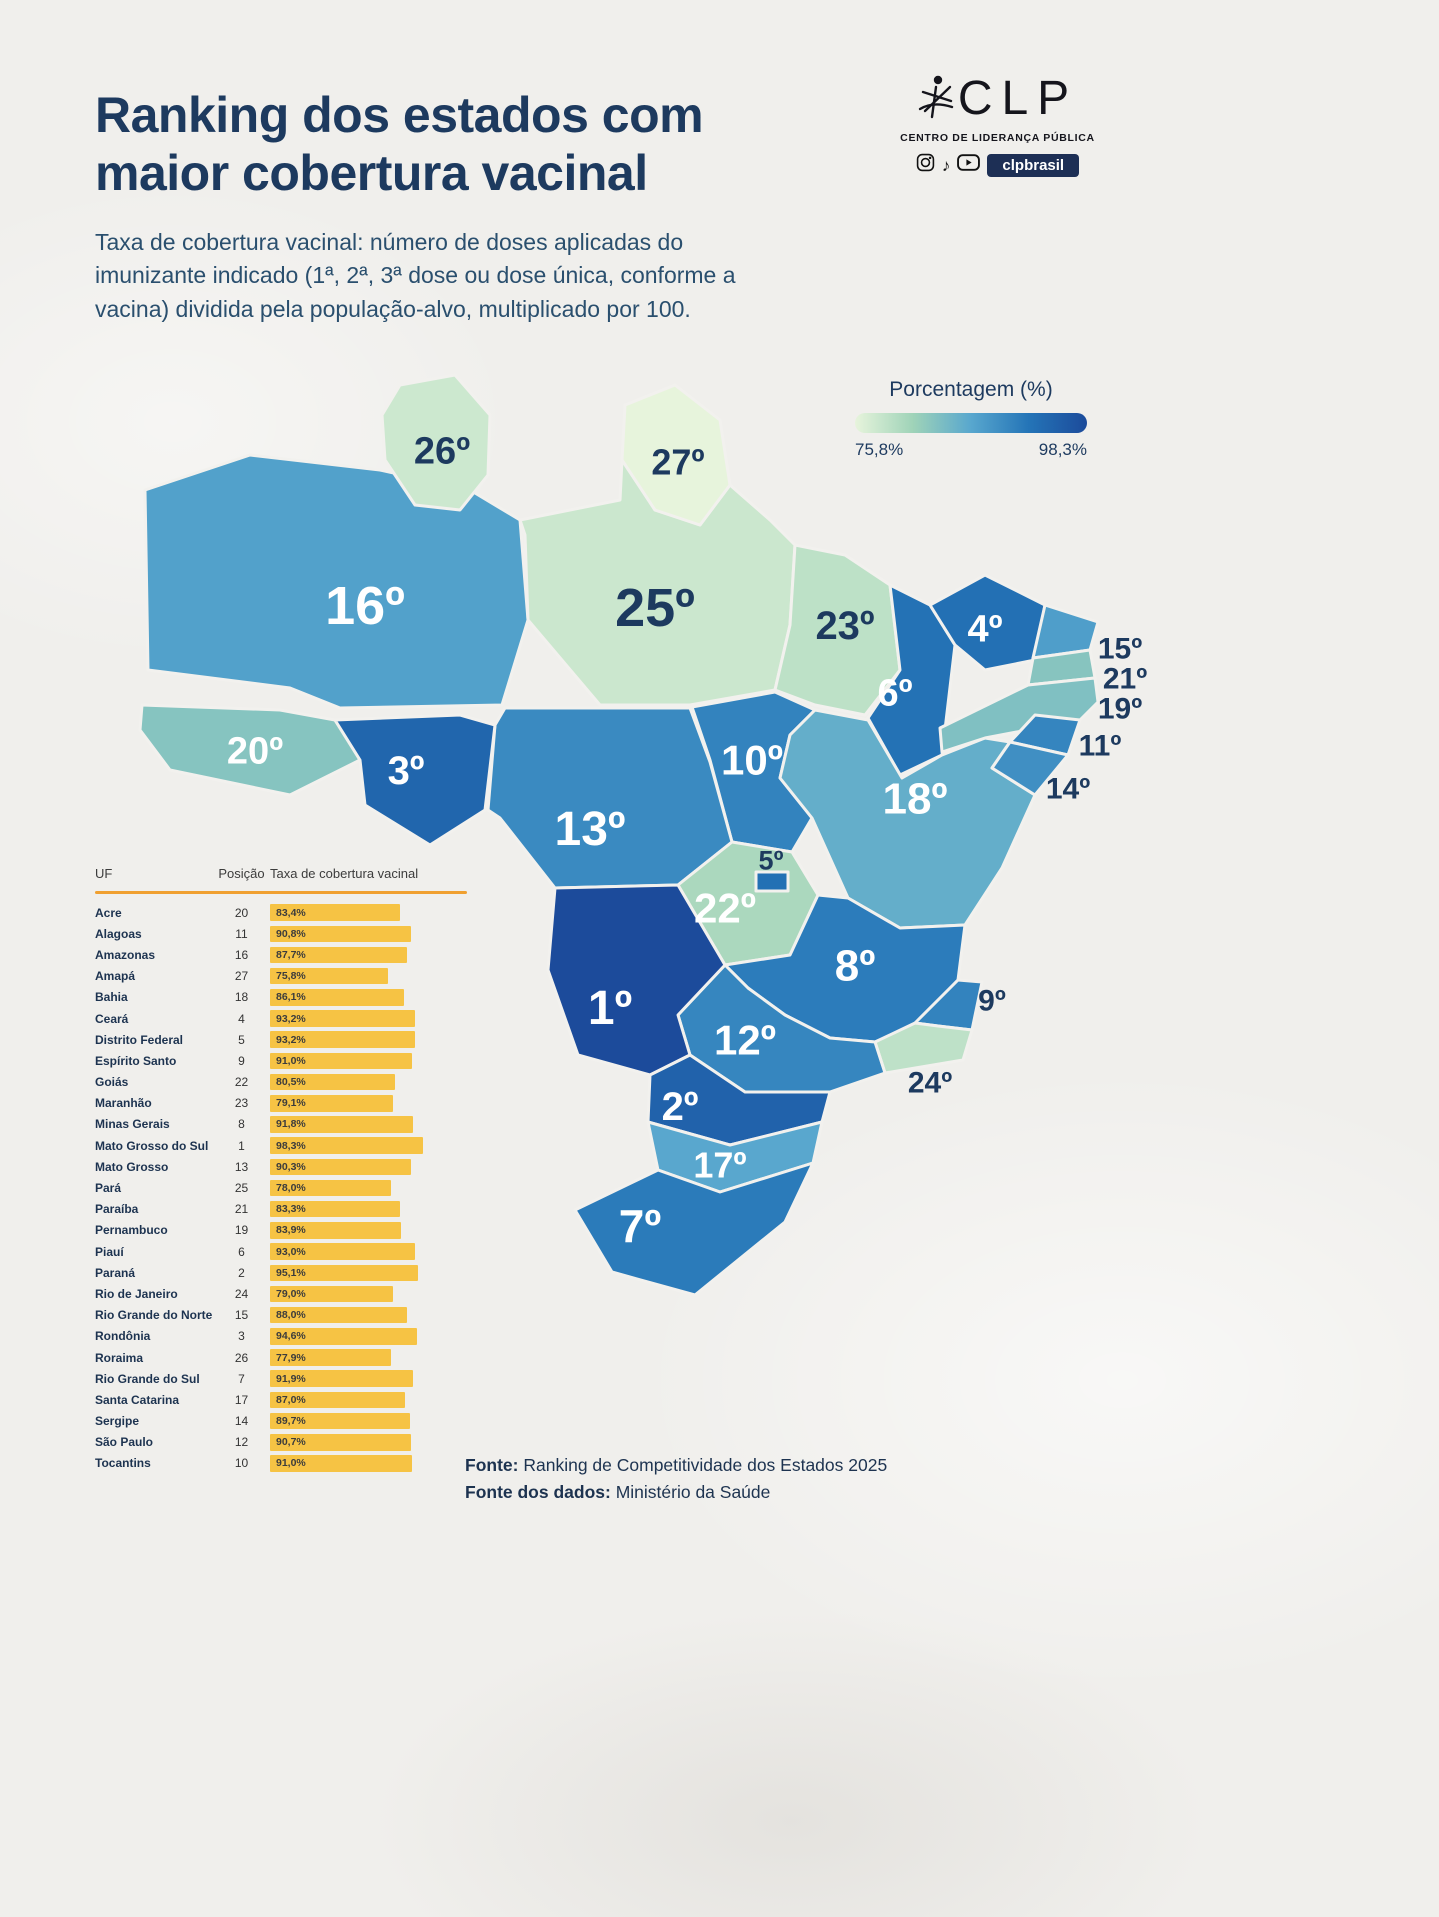  I want to click on state-shape-ro, so click(415, 780).